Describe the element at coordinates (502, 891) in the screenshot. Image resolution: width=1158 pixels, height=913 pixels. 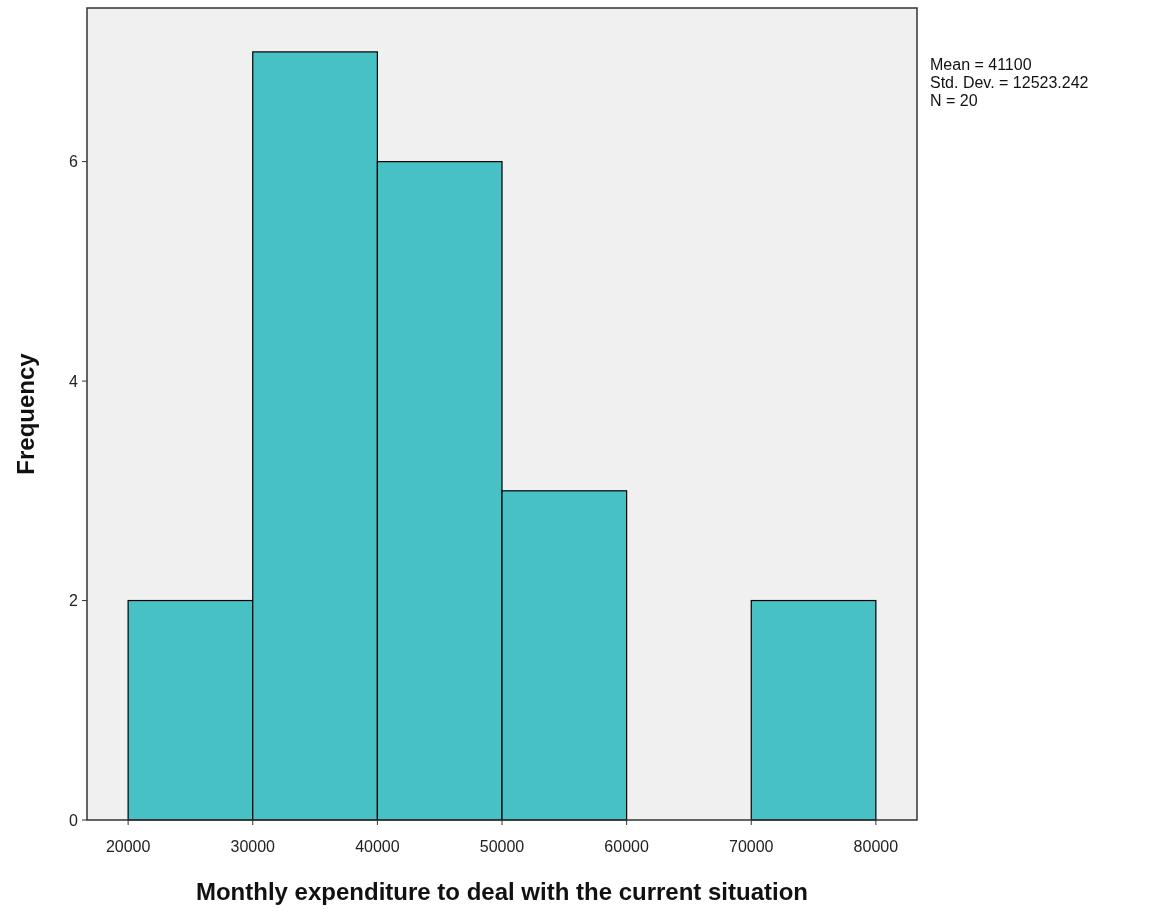
I see `x-axis-title: Monthly expenditure to deal with the current situation` at that location.